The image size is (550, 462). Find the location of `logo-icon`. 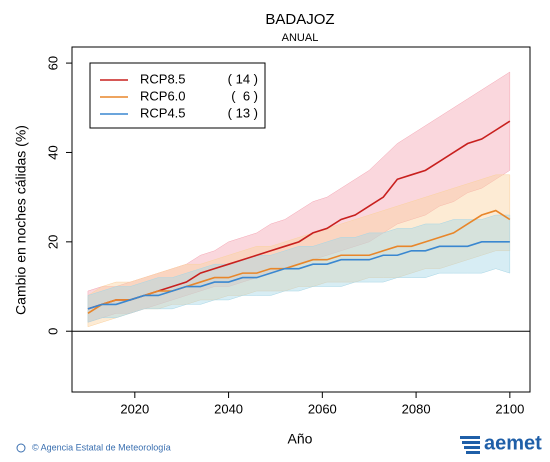

logo-icon is located at coordinates (470, 445).